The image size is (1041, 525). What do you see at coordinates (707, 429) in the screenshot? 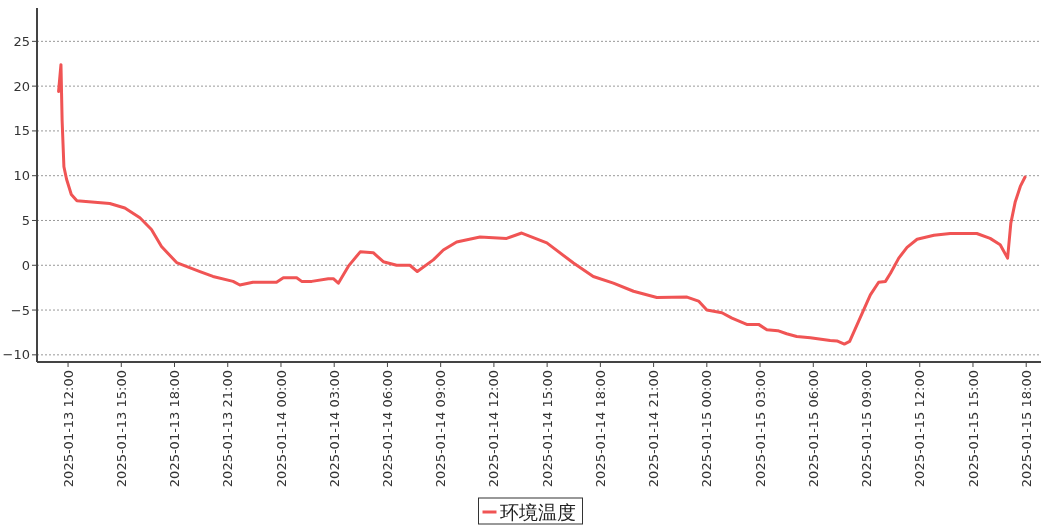
I see `x-tick-label: 2025-01-15 00:00` at bounding box center [707, 429].